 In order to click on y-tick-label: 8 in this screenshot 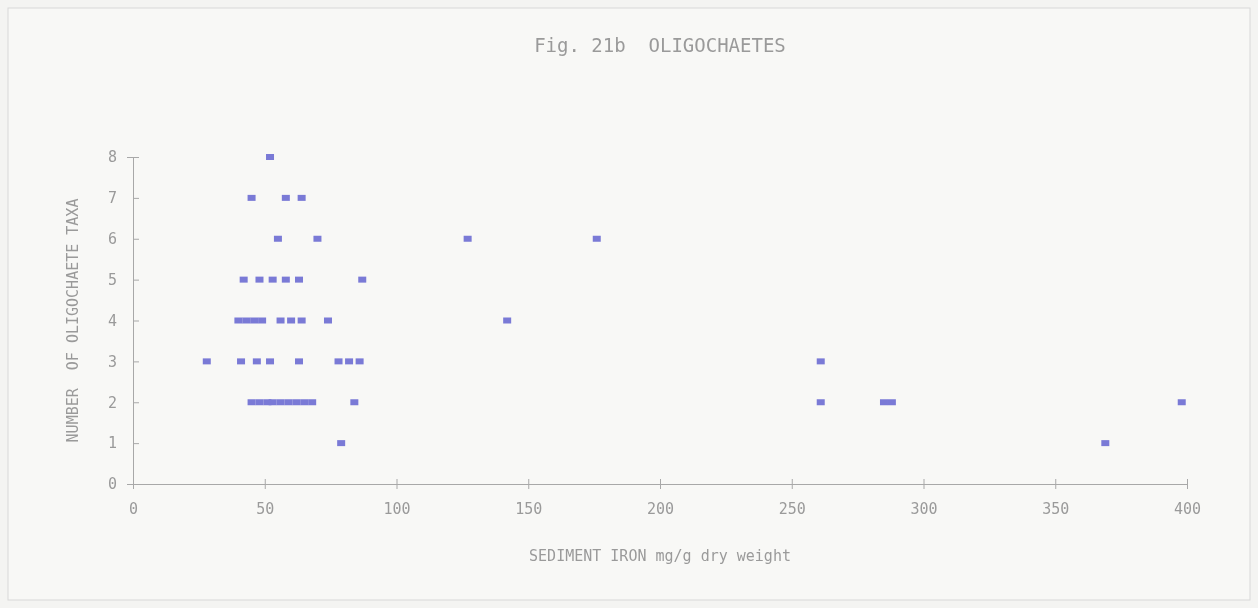, I will do `click(112, 157)`.